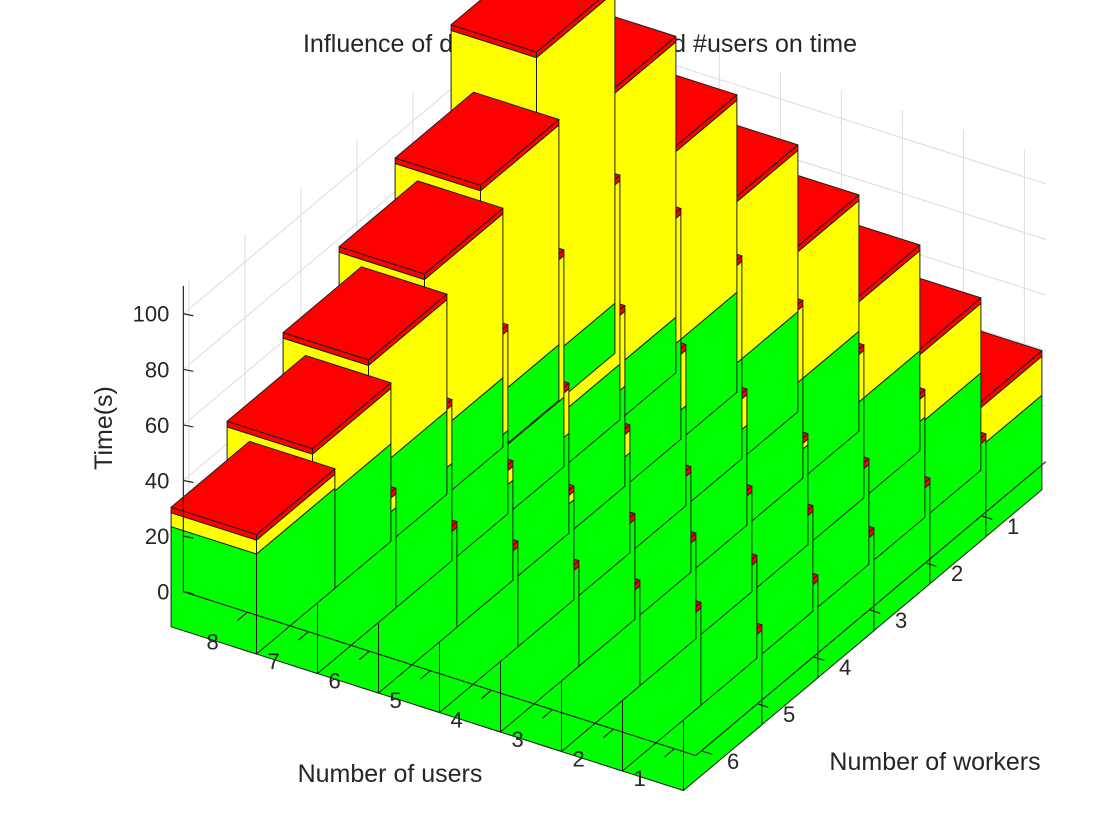 This screenshot has width=1120, height=840. I want to click on bar-cap-side, so click(571, 29).